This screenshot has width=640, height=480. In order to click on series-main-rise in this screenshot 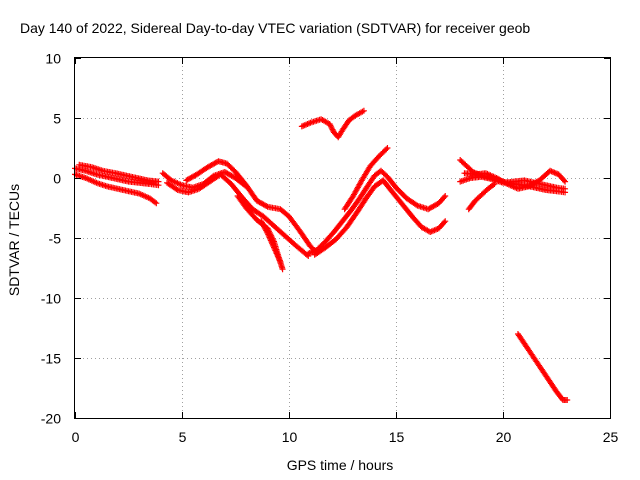, I will do `click(366, 179)`.